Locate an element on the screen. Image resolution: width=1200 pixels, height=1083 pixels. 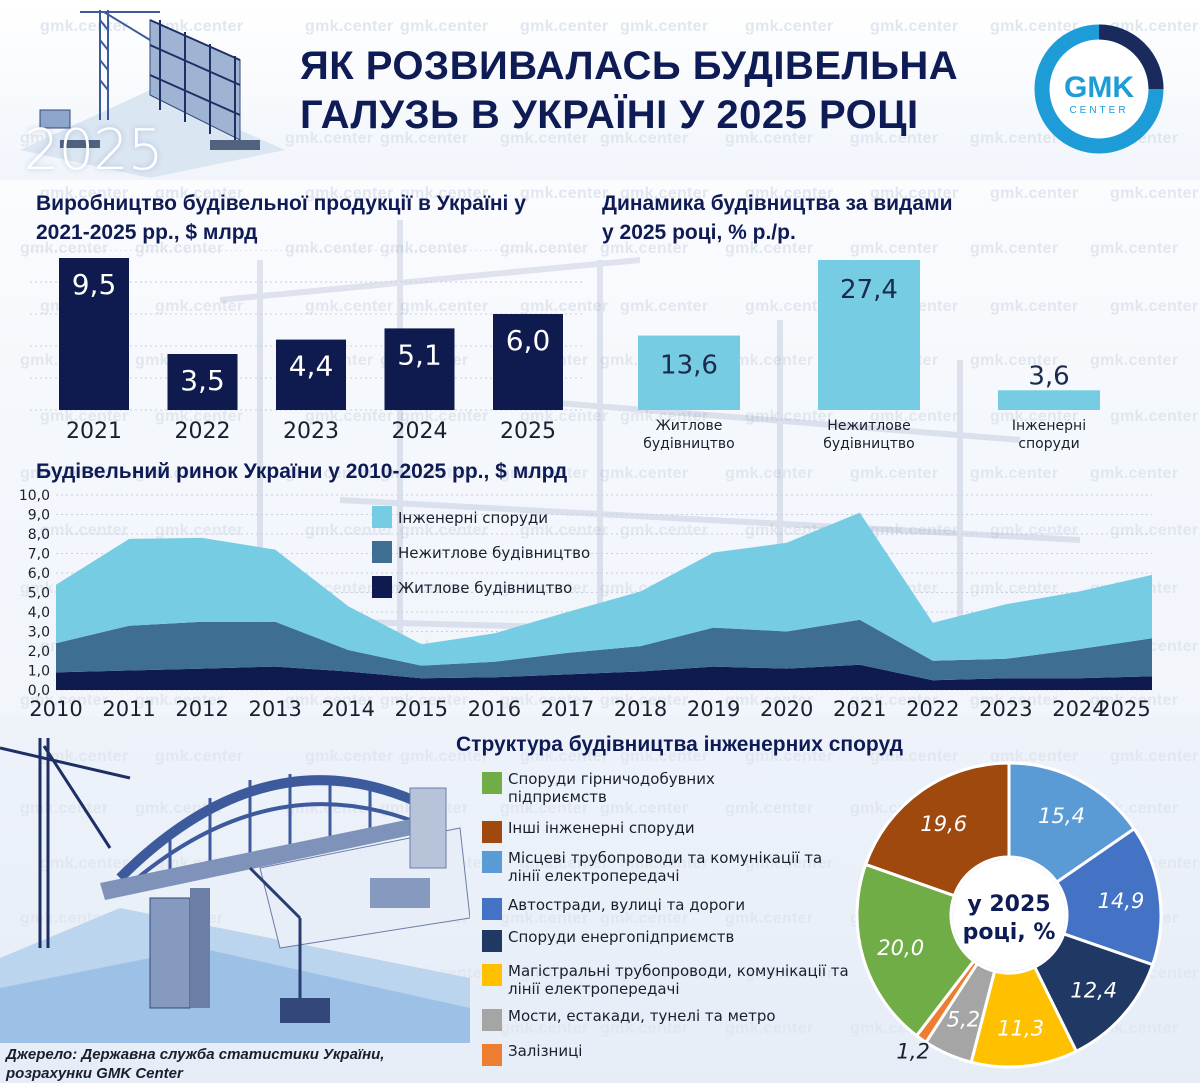
production-chart-title-line2: 2021-2025 рр., $ млрд is located at coordinates (147, 232).